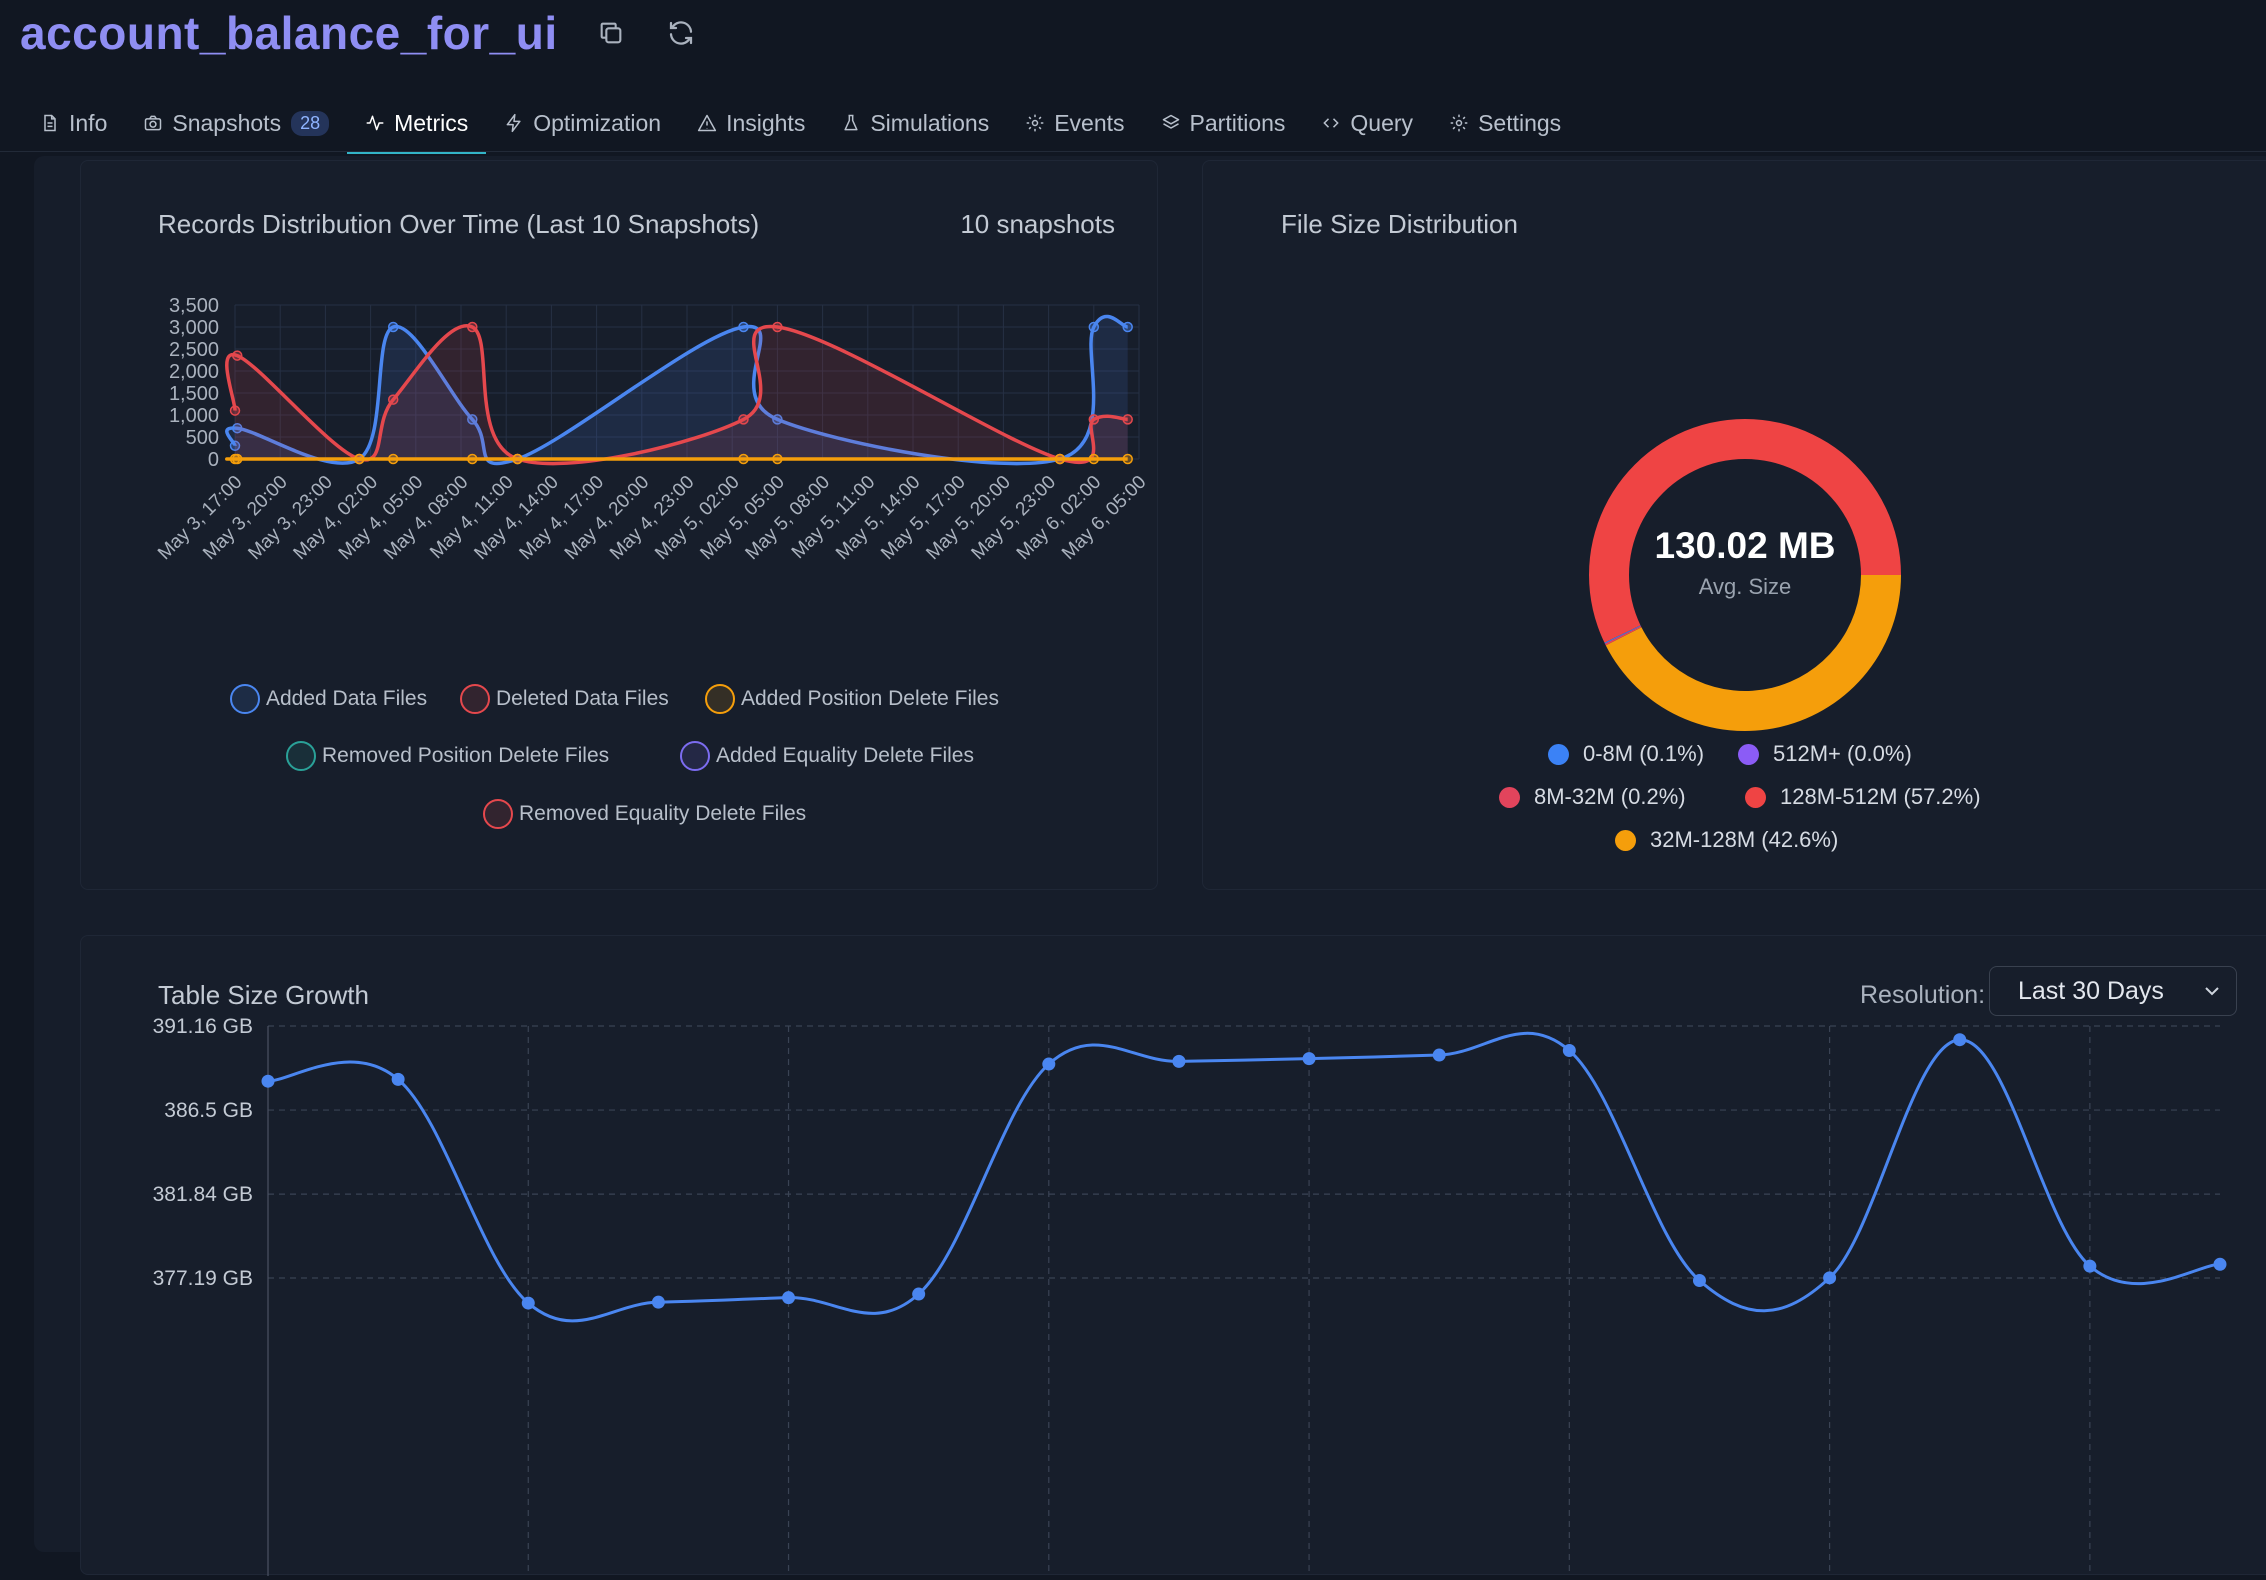  What do you see at coordinates (687, 382) in the screenshot?
I see `records-grid` at bounding box center [687, 382].